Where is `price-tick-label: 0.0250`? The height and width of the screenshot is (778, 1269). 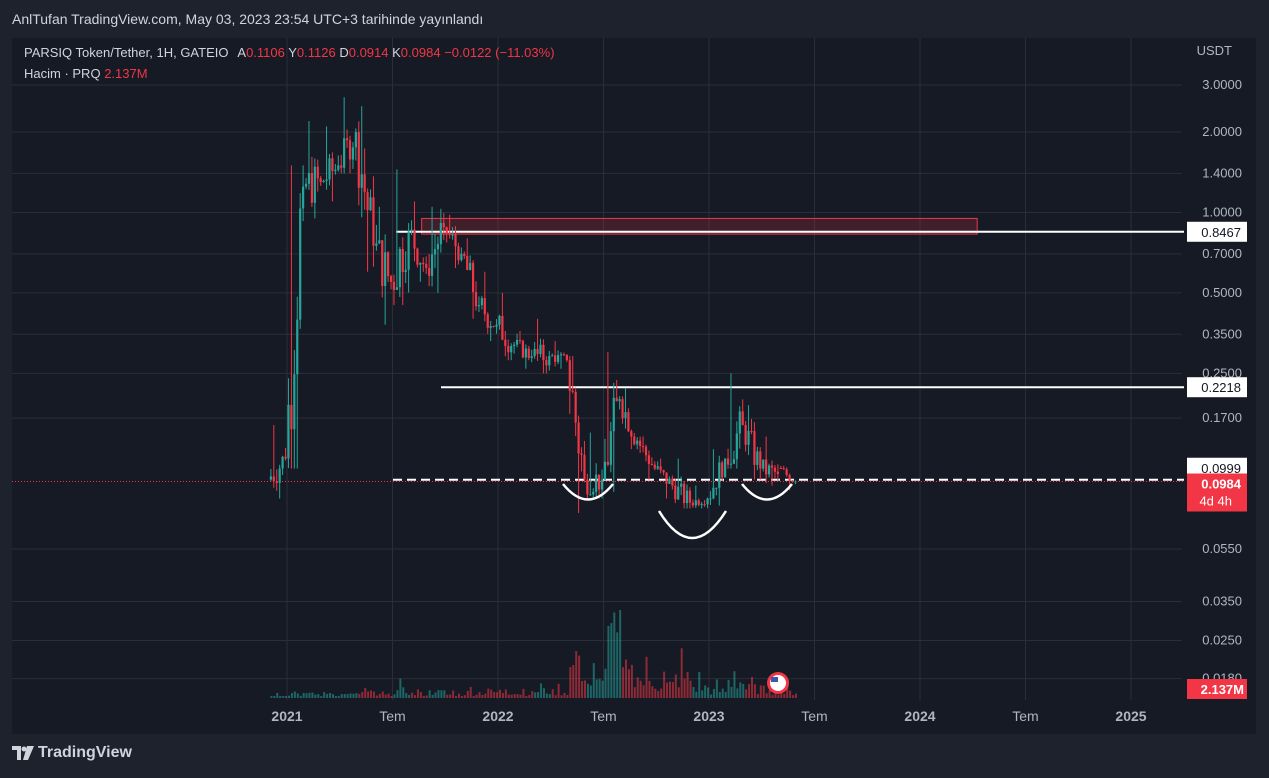
price-tick-label: 0.0250 is located at coordinates (1222, 639).